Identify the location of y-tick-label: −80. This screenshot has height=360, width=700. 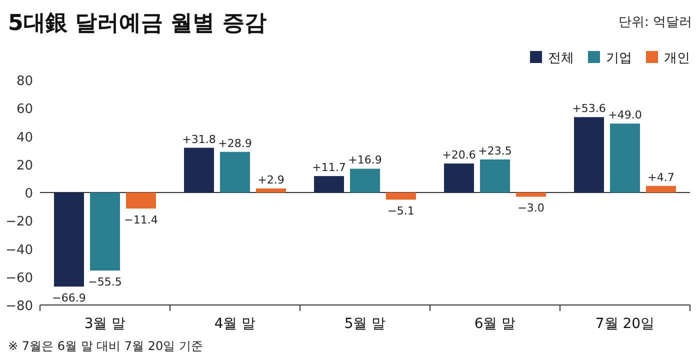
(19, 306).